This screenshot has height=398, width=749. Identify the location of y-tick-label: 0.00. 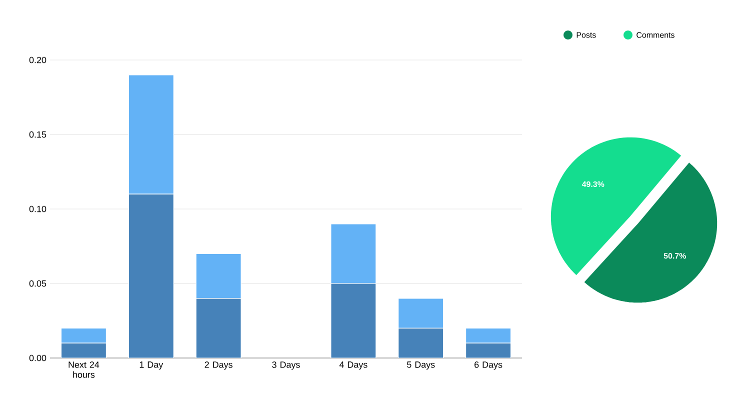
(37, 358).